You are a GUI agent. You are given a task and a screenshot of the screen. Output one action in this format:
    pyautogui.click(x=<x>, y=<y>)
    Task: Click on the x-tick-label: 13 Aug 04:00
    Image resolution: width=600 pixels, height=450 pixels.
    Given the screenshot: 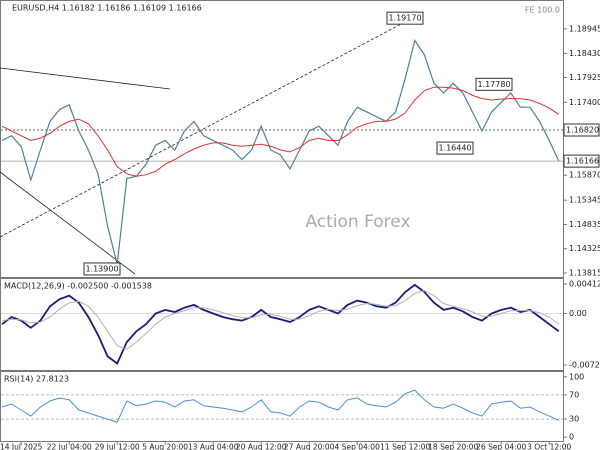 What is the action you would take?
    pyautogui.click(x=213, y=446)
    